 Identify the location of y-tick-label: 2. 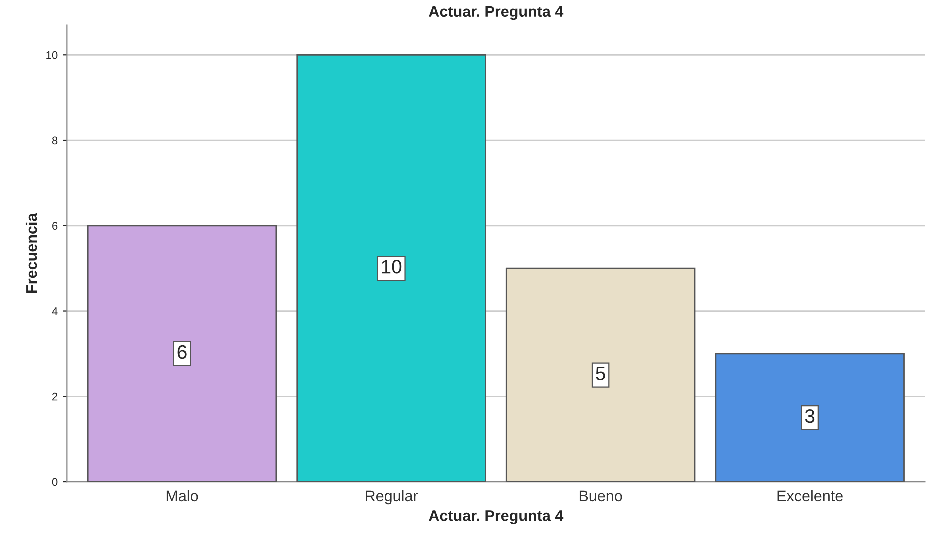
(55, 396).